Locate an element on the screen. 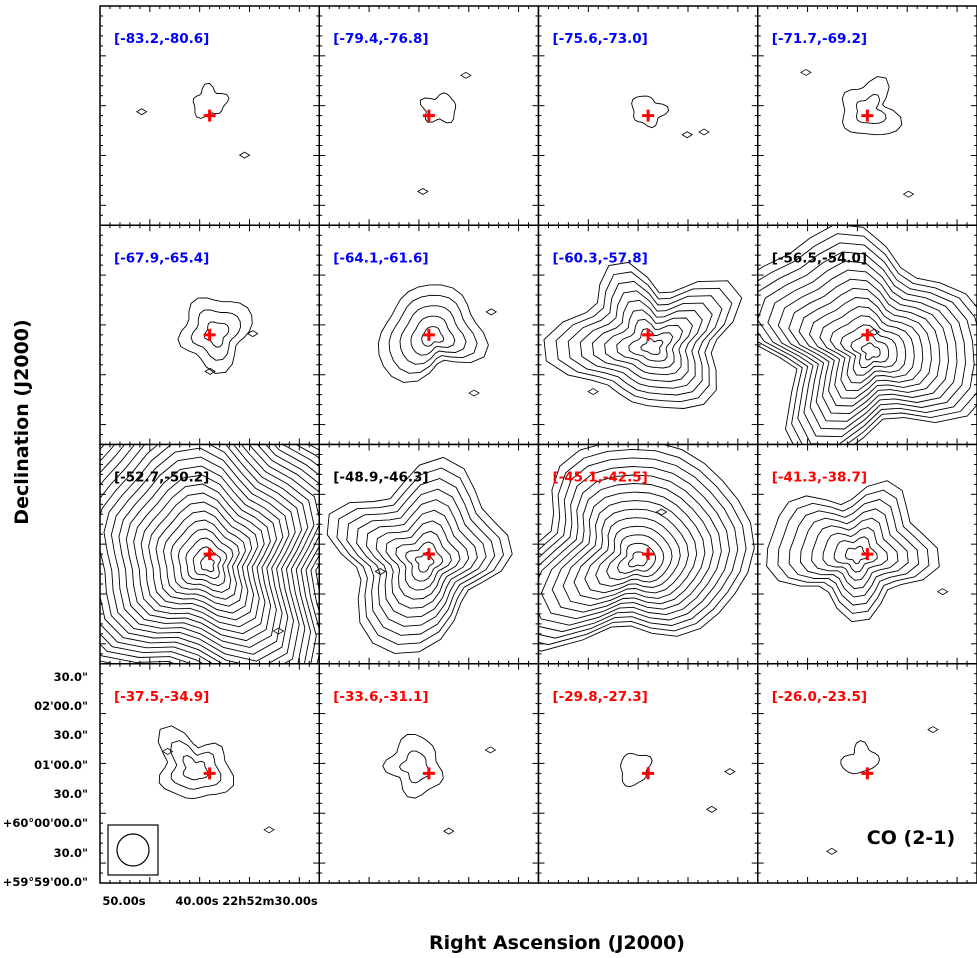 The height and width of the screenshot is (958, 977). velocity-label: [-45.1,-42.5] is located at coordinates (600, 478).